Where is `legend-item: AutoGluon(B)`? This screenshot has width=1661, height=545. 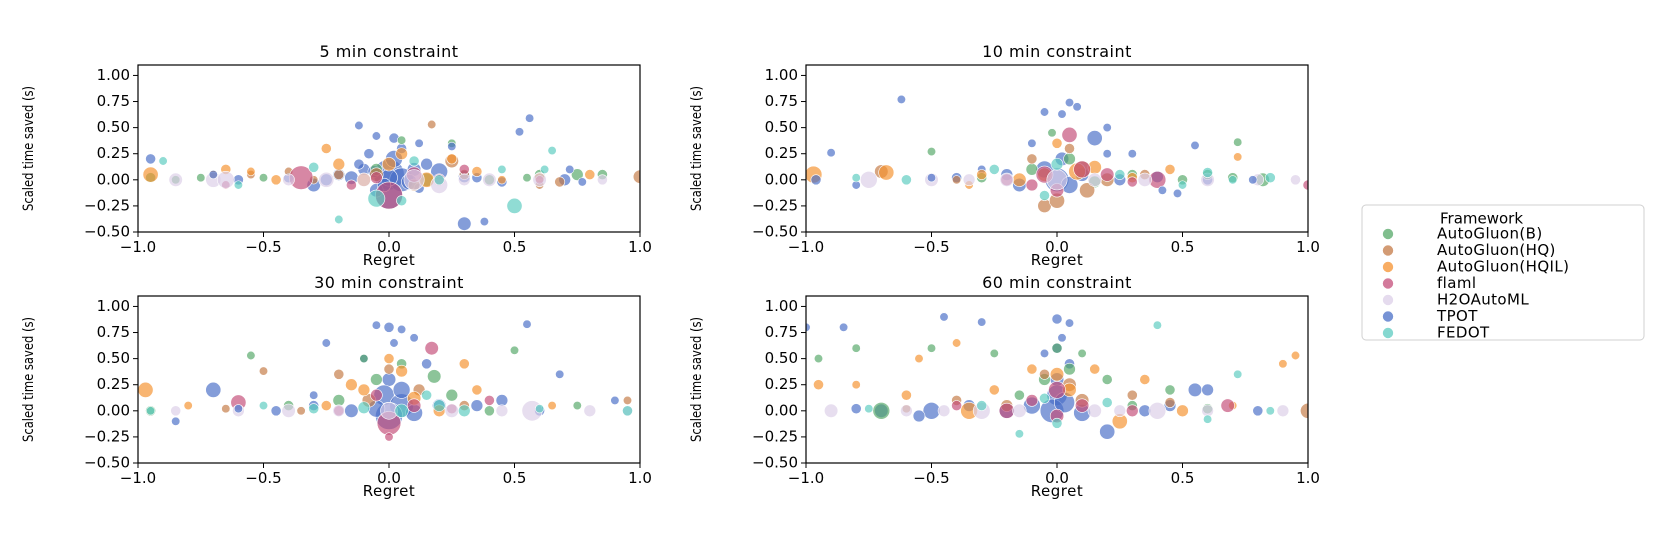
legend-item: AutoGluon(B) is located at coordinates (1462, 234).